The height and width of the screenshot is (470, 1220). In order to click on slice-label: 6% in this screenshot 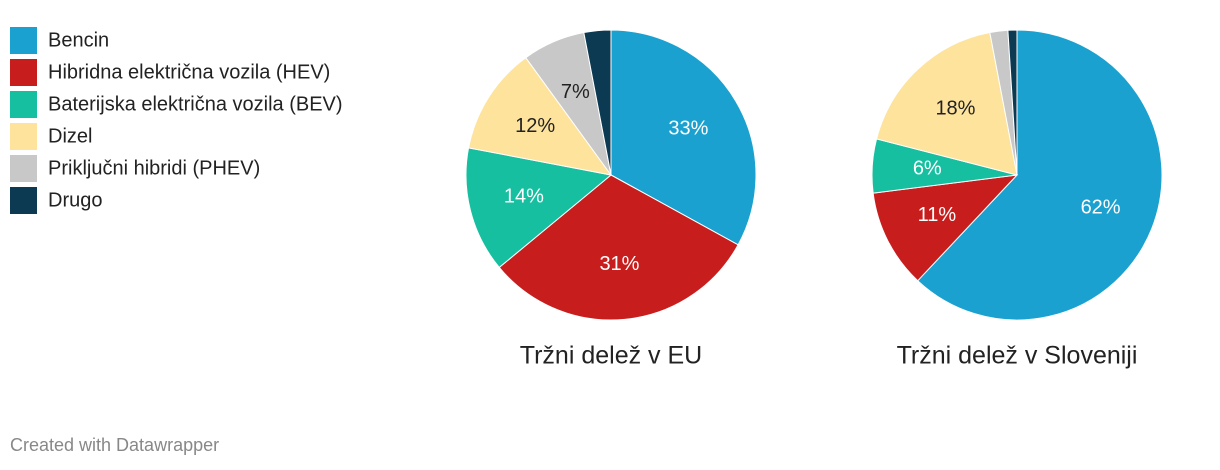, I will do `click(927, 169)`.